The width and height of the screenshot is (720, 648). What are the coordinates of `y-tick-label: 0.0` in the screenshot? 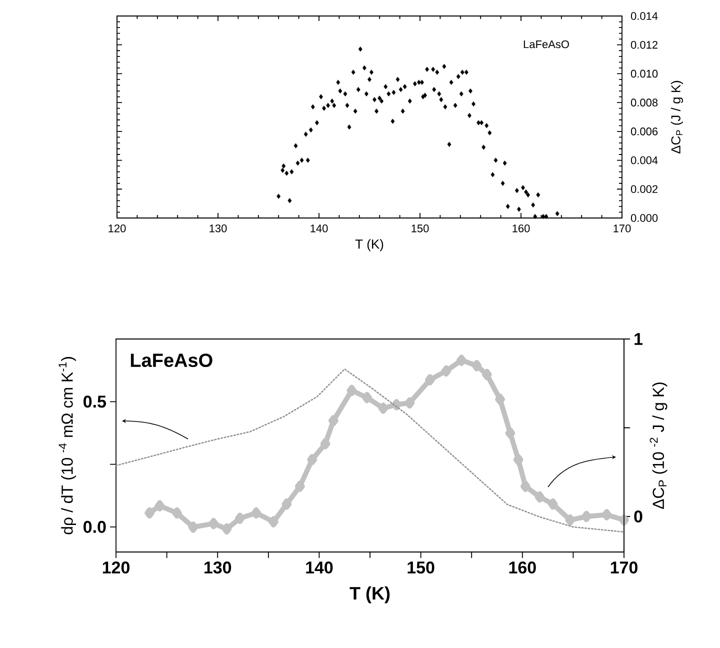 It's located at (95, 526).